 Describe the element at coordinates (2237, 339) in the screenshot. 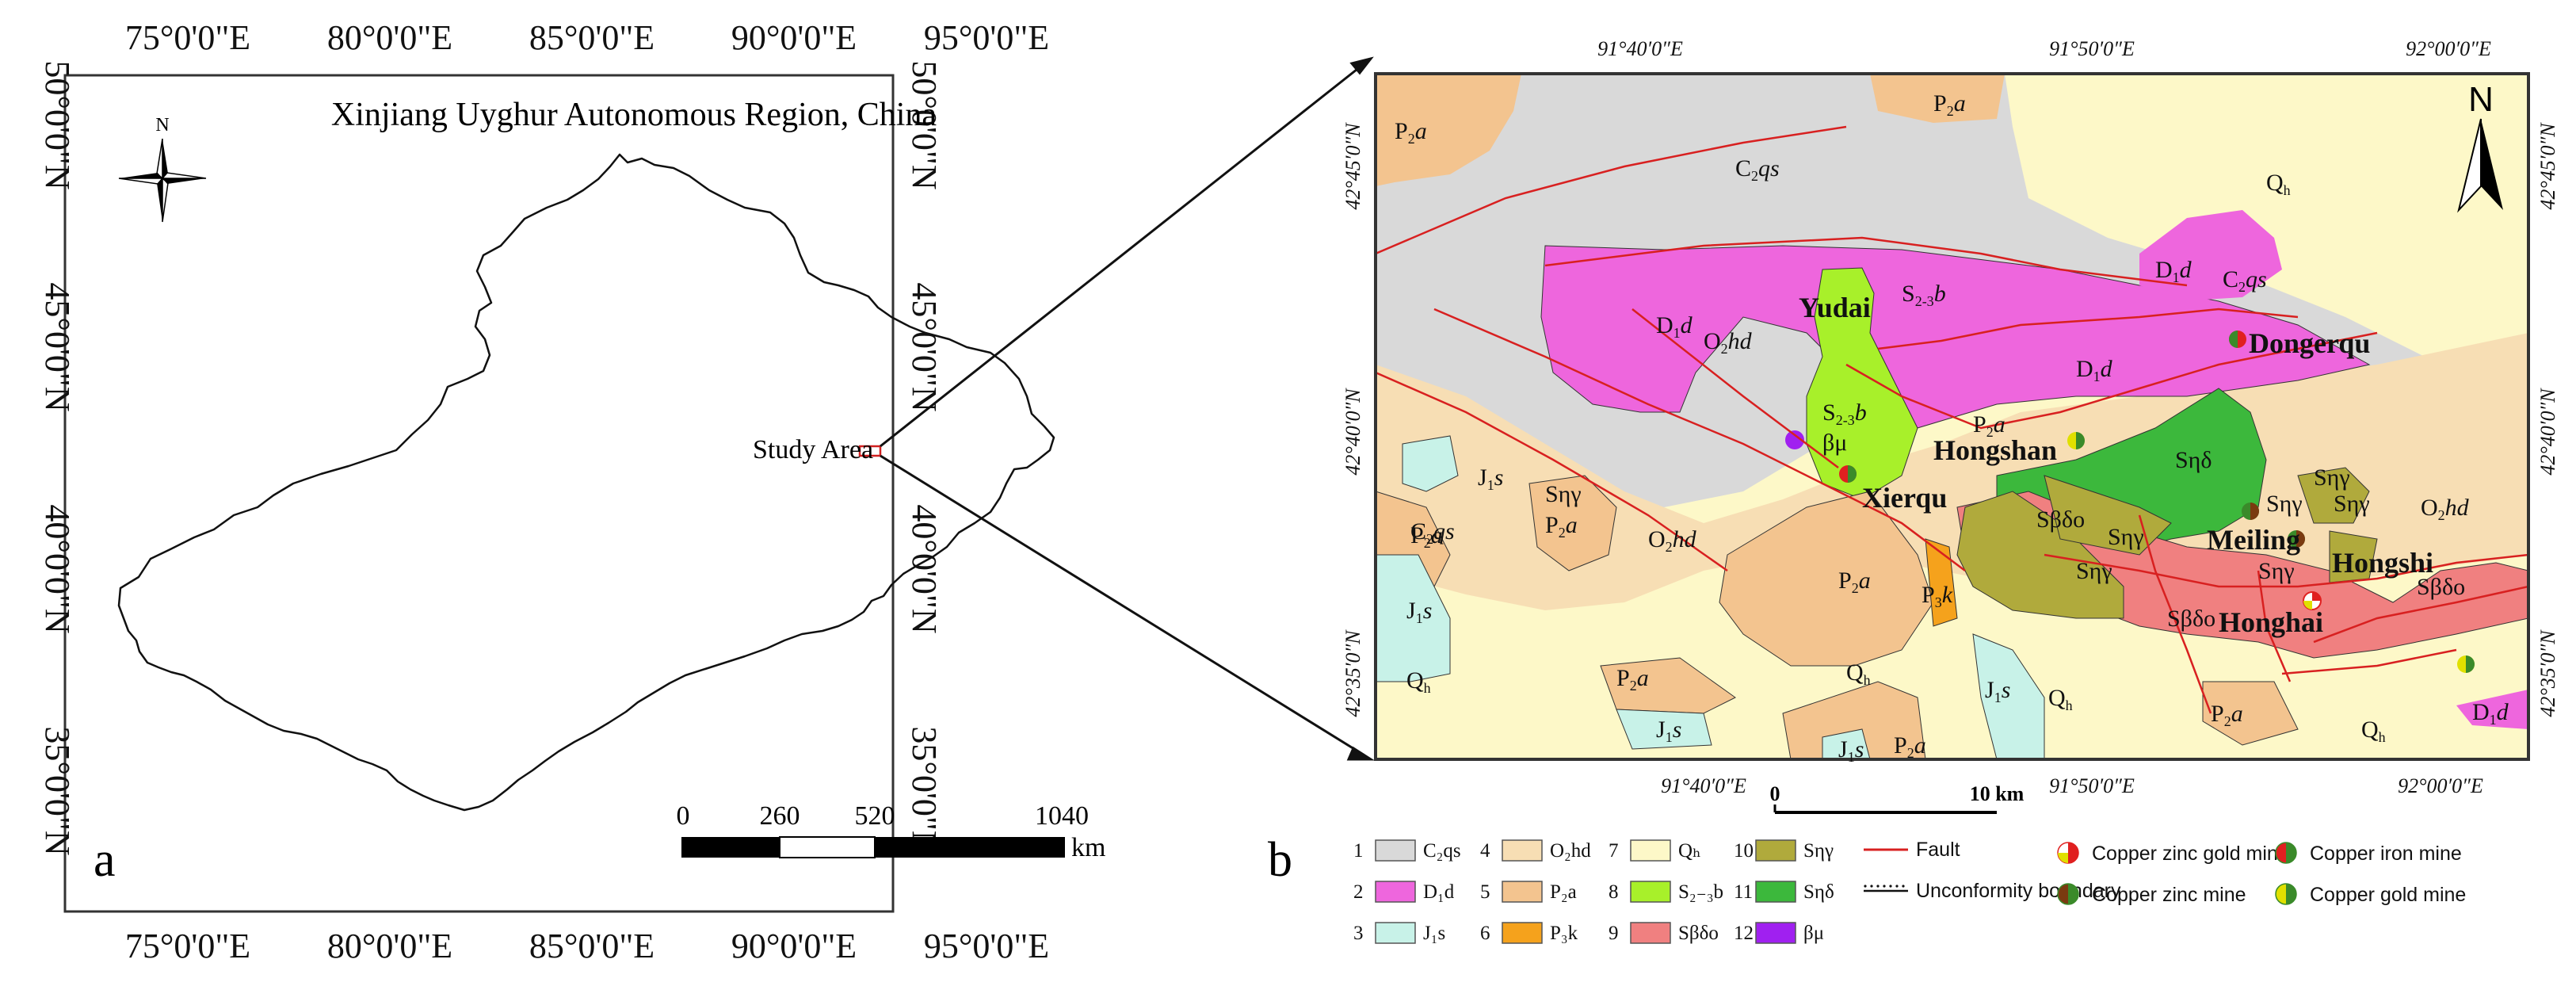

I see `copper-iron-mine-icon` at that location.